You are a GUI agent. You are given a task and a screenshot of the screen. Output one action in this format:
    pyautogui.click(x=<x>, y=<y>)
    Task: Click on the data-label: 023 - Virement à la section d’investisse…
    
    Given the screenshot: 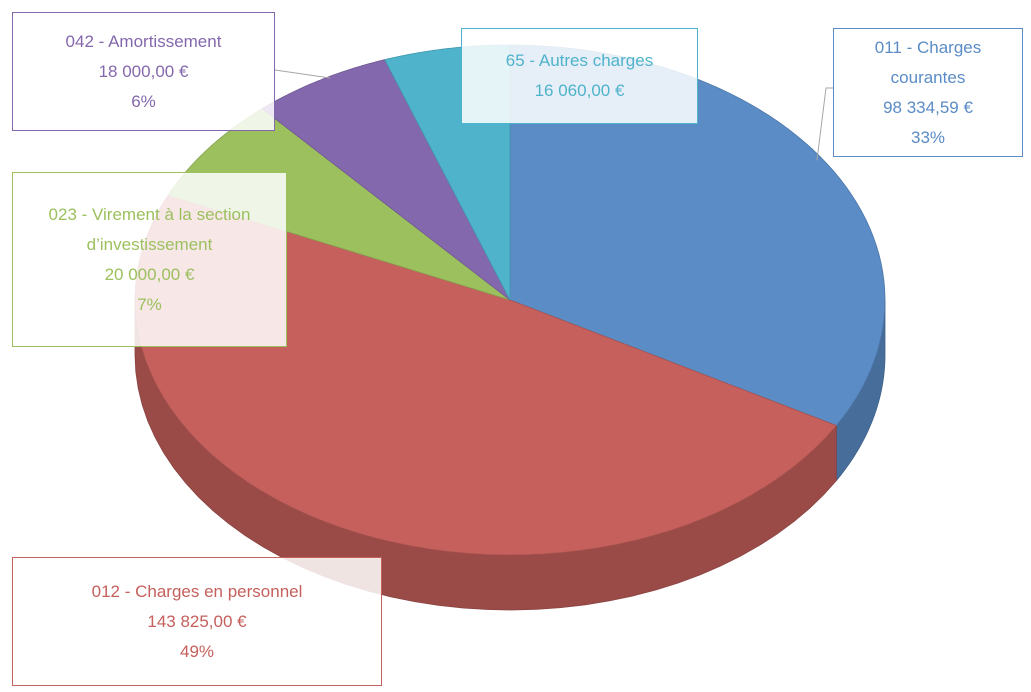 What is the action you would take?
    pyautogui.click(x=149, y=259)
    